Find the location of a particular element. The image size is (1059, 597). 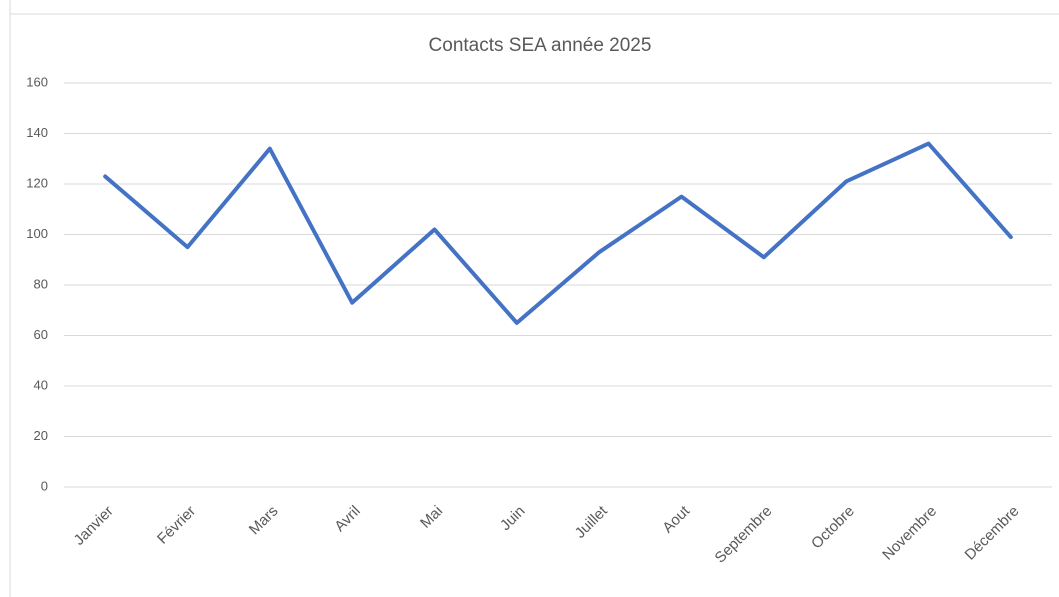

x-tick-label: Juin is located at coordinates (512, 518).